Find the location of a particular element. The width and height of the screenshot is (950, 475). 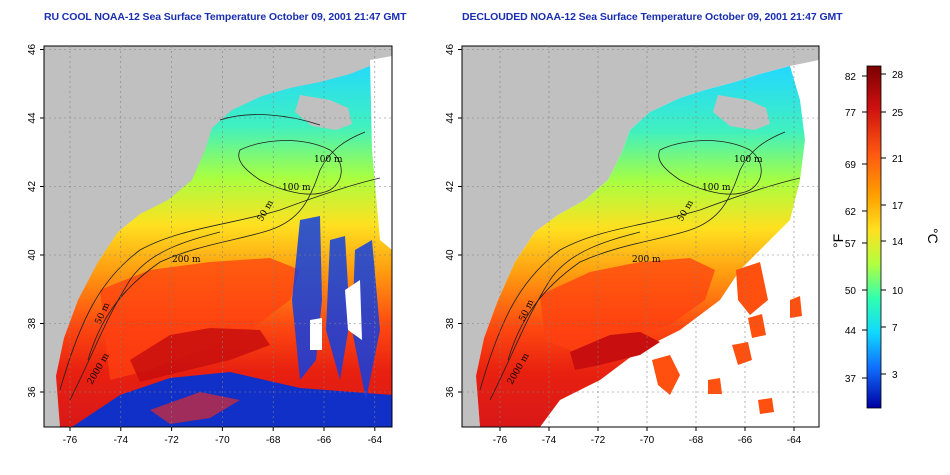

celsius-scale: 28 25 21 17 14 10 7 3 is located at coordinates (892, 225).